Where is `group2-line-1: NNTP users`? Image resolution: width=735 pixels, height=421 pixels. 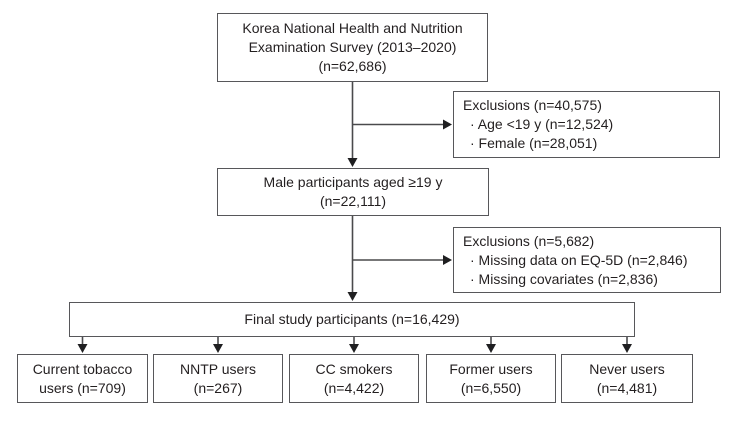
group2-line-1: NNTP users is located at coordinates (218, 368).